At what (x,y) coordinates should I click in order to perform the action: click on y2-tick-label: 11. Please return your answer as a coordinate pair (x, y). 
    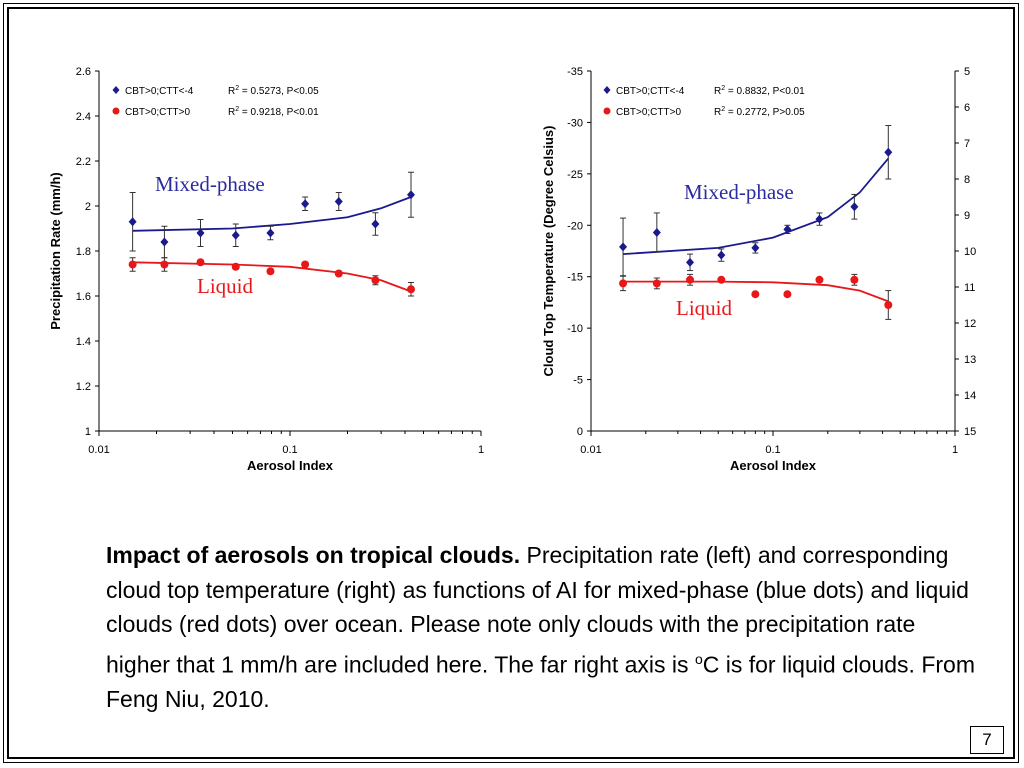
    Looking at the image, I should click on (969, 288).